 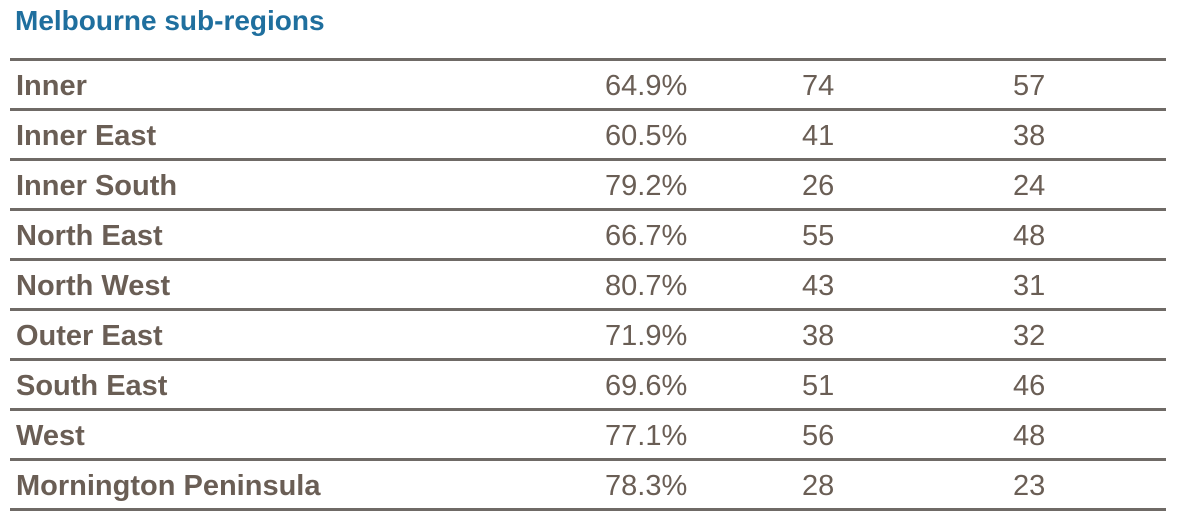 What do you see at coordinates (89, 236) in the screenshot?
I see `region-name: North East` at bounding box center [89, 236].